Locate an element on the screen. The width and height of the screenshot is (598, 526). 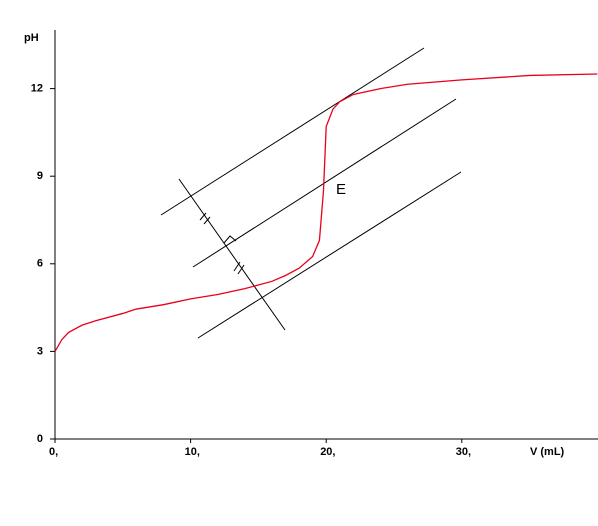
y-tick-label: 0 is located at coordinates (40, 439).